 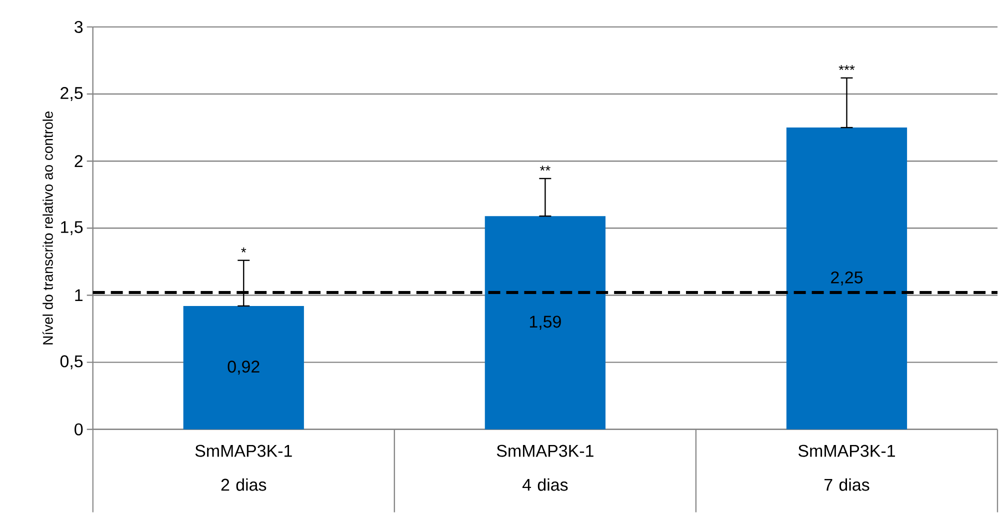 What do you see at coordinates (71, 362) in the screenshot?
I see `y-tick-label: 0,5` at bounding box center [71, 362].